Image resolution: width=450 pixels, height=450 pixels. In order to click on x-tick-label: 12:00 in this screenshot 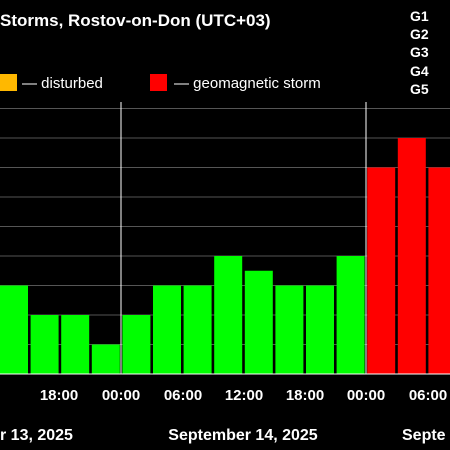, I will do `click(244, 395)`.